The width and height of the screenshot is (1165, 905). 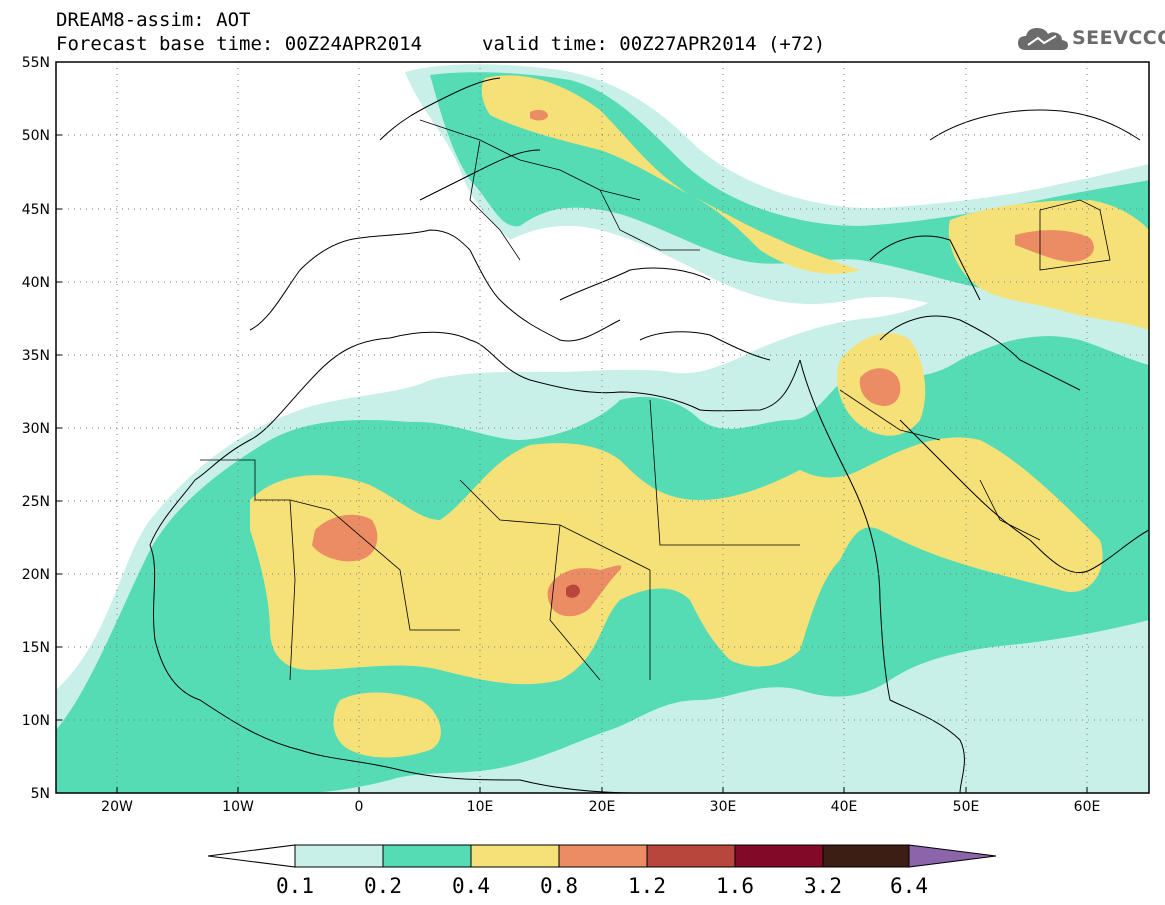 I want to click on lat-label: 20N, so click(x=36, y=575).